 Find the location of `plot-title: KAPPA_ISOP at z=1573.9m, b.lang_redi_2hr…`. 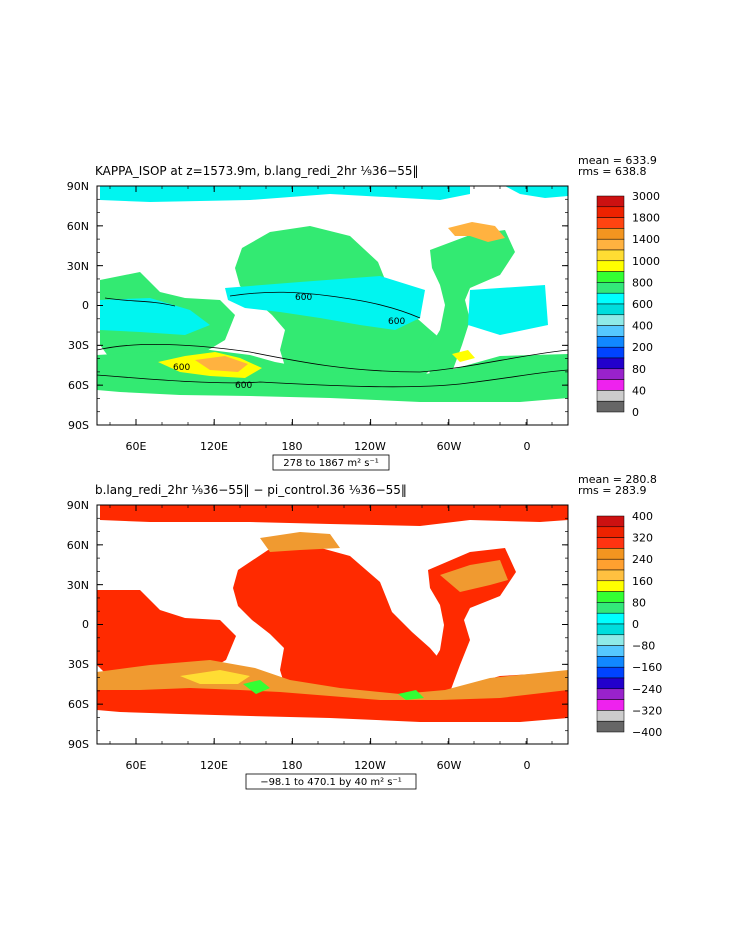

plot-title: KAPPA_ISOP at z=1573.9m, b.lang_redi_2hr… is located at coordinates (257, 171).